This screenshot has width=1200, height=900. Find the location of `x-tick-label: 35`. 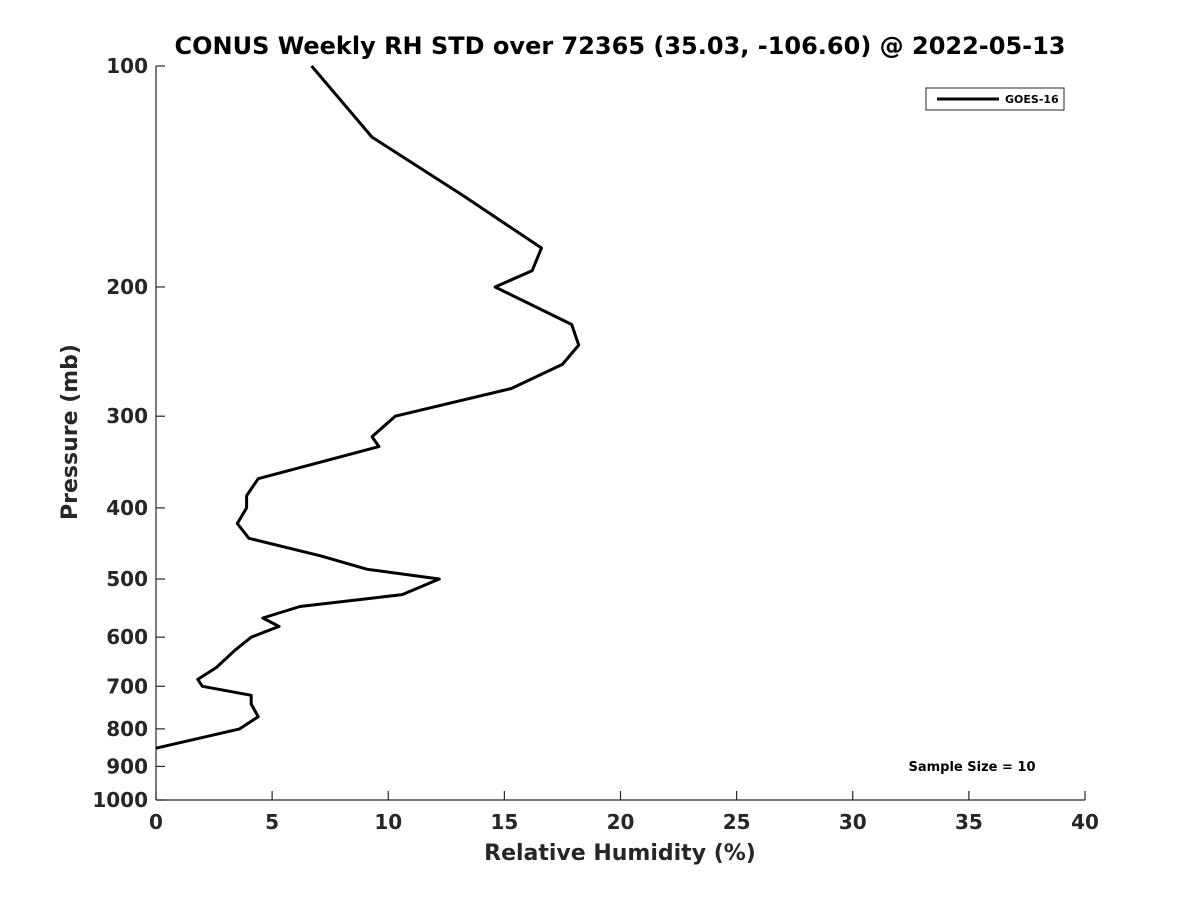

x-tick-label: 35 is located at coordinates (969, 822).